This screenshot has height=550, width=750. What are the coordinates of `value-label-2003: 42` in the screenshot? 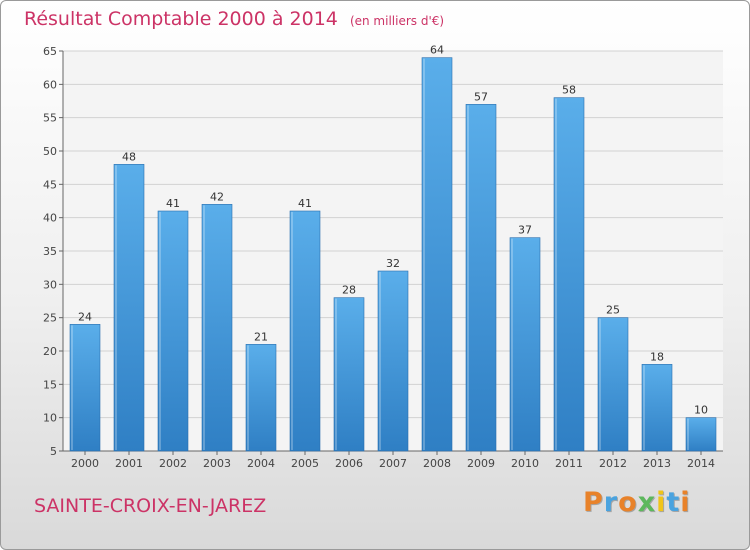 It's located at (217, 196).